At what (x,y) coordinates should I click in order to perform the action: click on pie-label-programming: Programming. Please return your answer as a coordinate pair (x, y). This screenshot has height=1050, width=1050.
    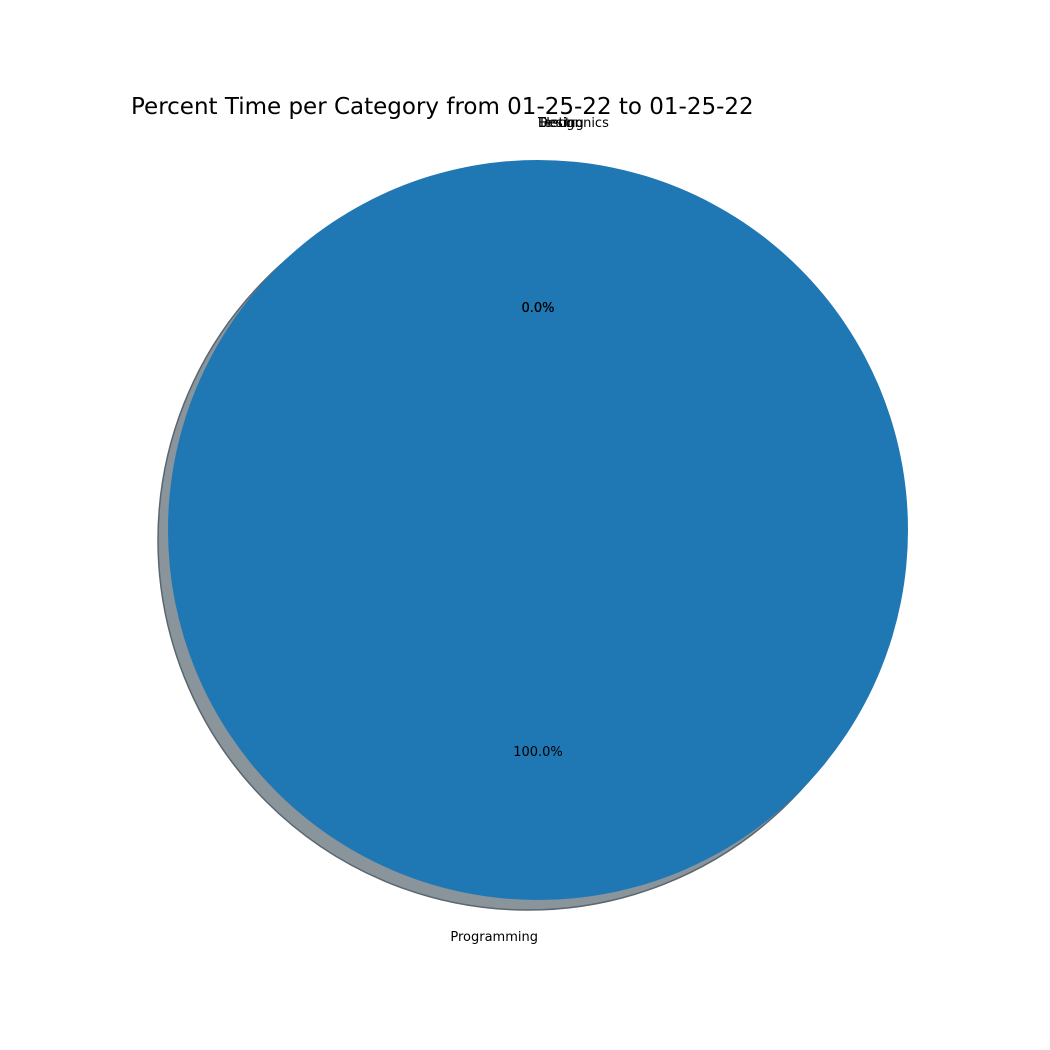
    Looking at the image, I should click on (494, 937).